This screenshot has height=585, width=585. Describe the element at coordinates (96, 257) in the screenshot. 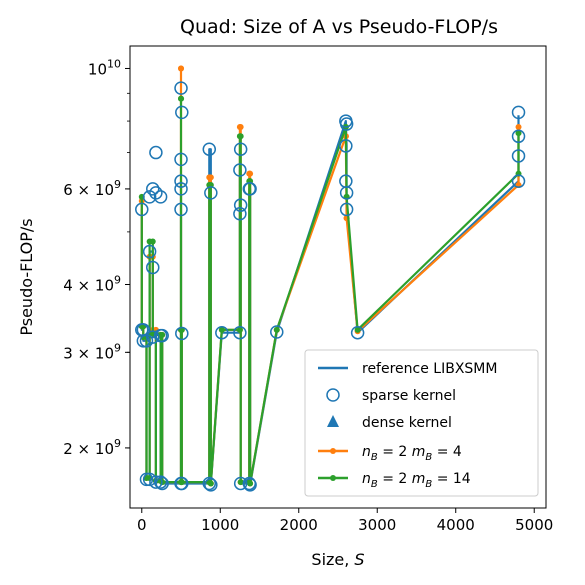

I see `y-axis: 2 × 109 3 × 109 4 × 109 6 × 109 1010` at that location.